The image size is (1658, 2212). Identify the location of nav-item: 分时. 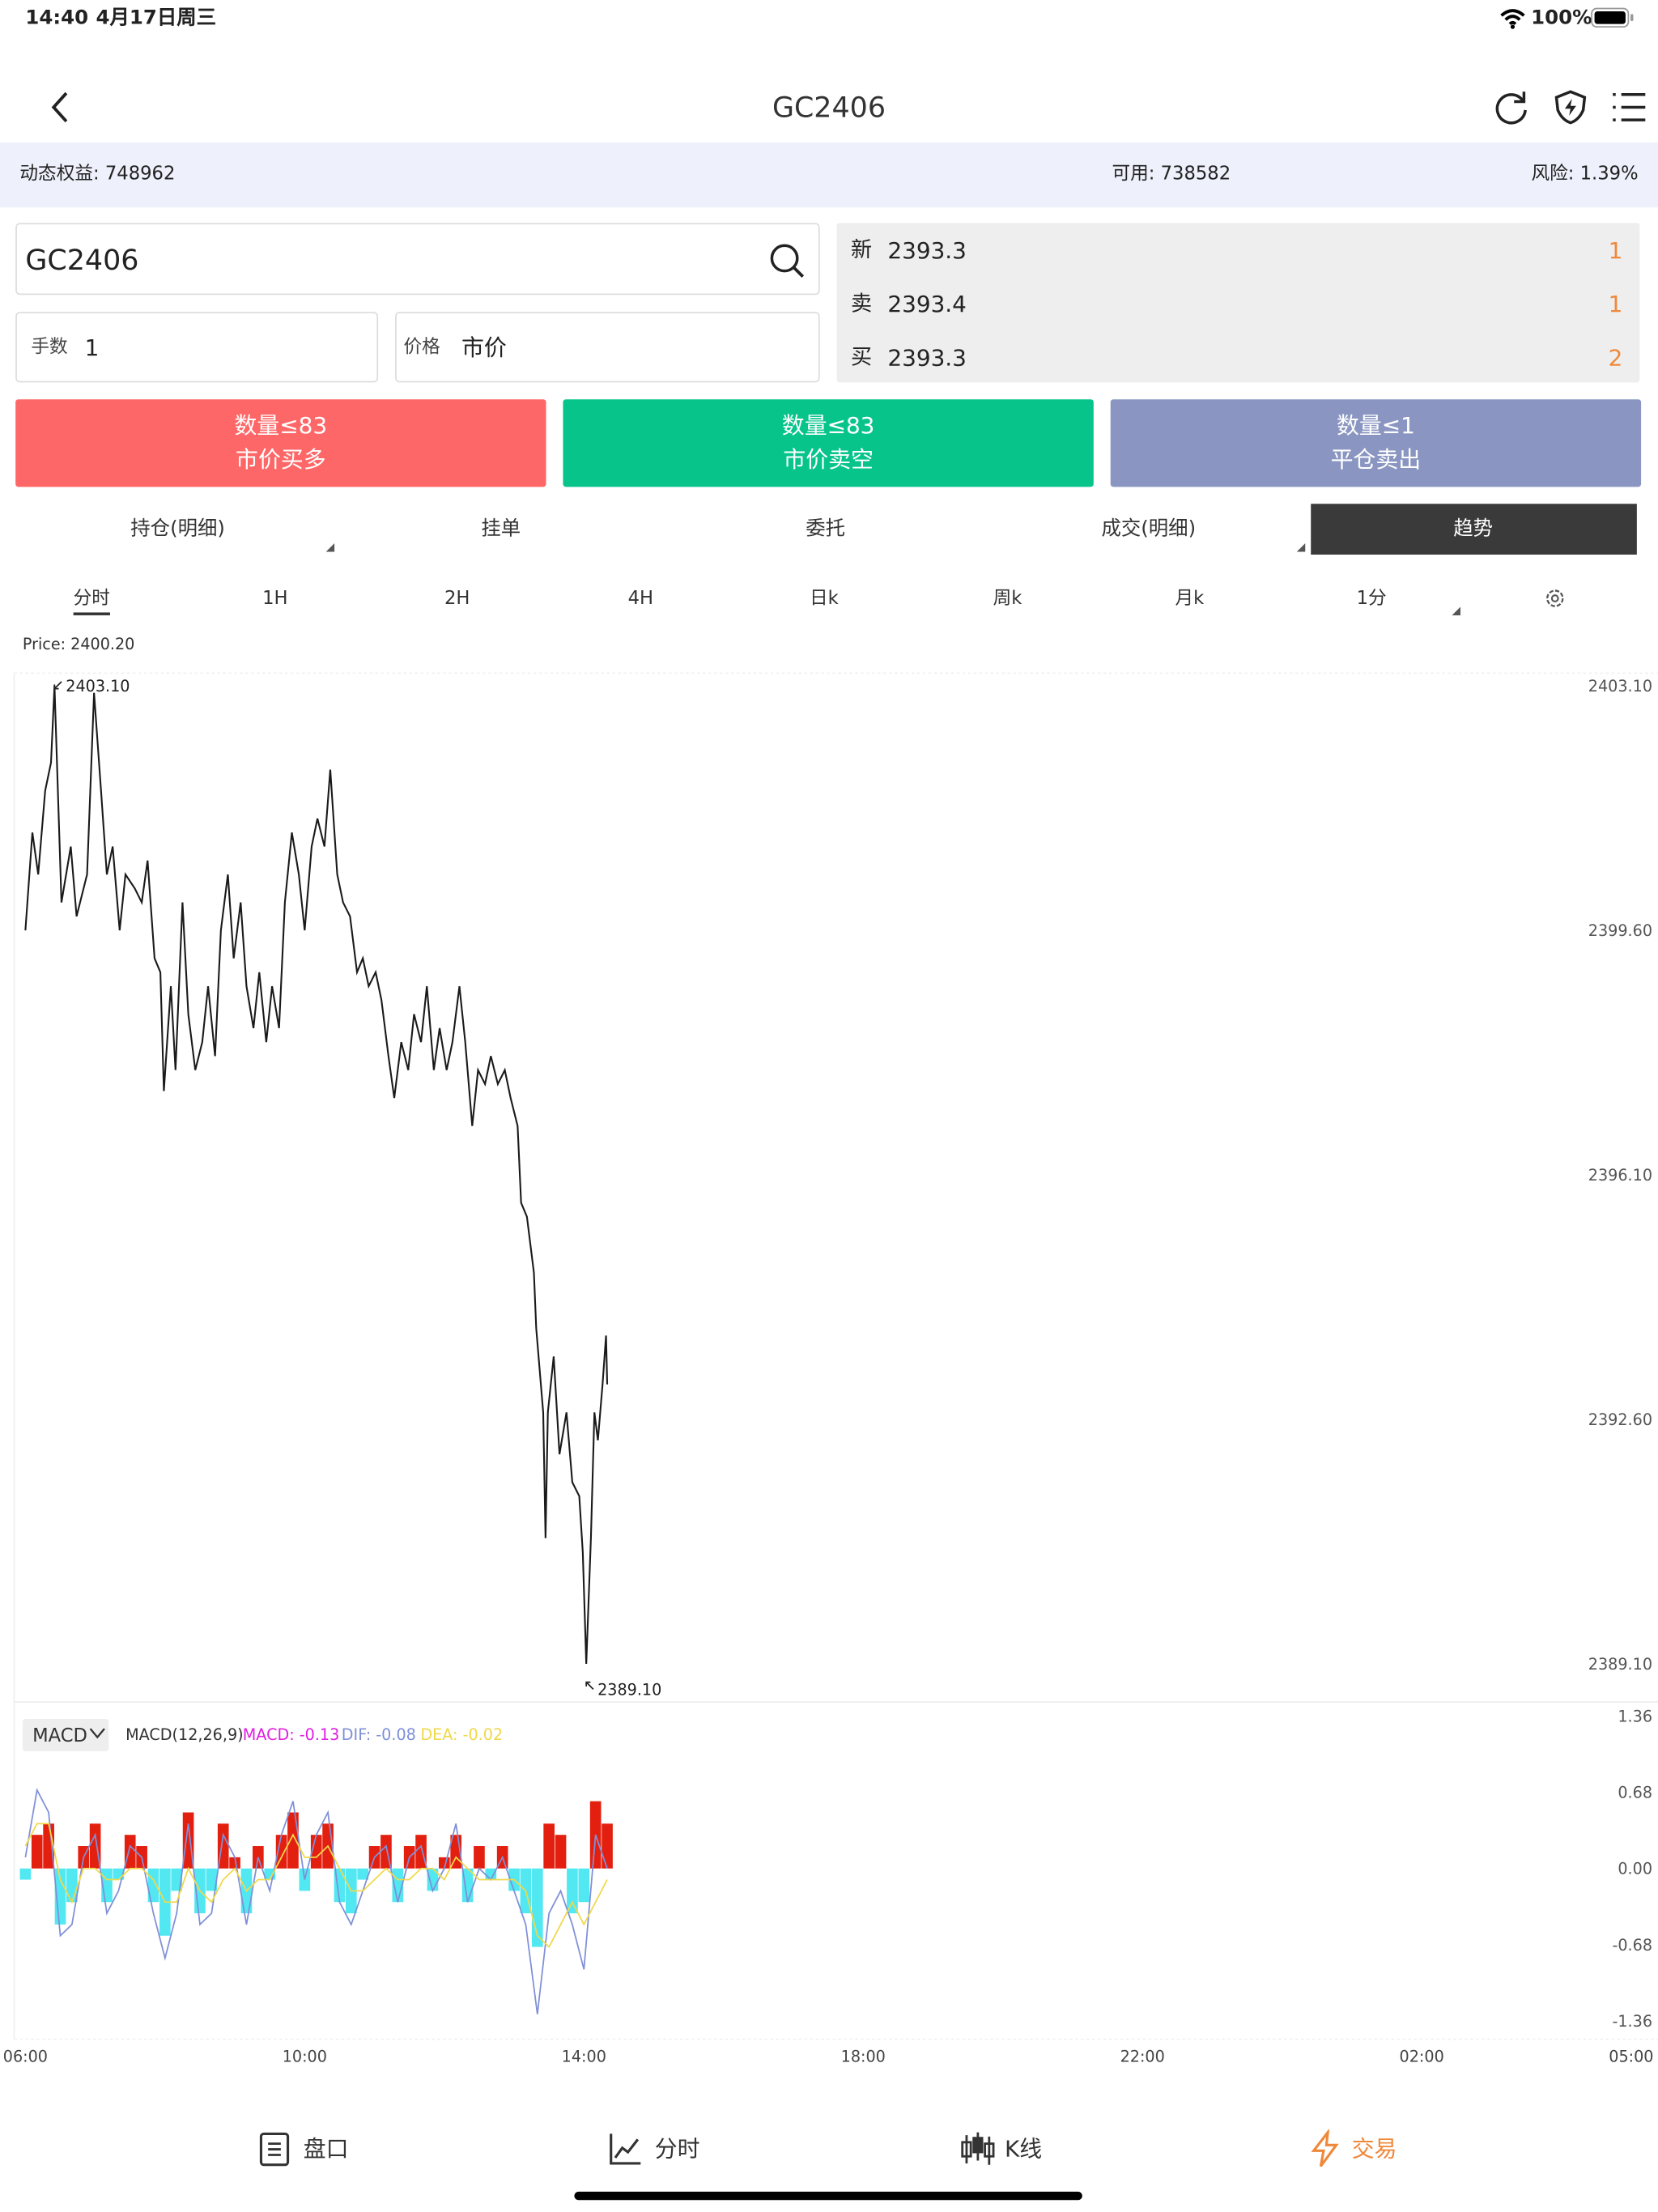
(677, 2149).